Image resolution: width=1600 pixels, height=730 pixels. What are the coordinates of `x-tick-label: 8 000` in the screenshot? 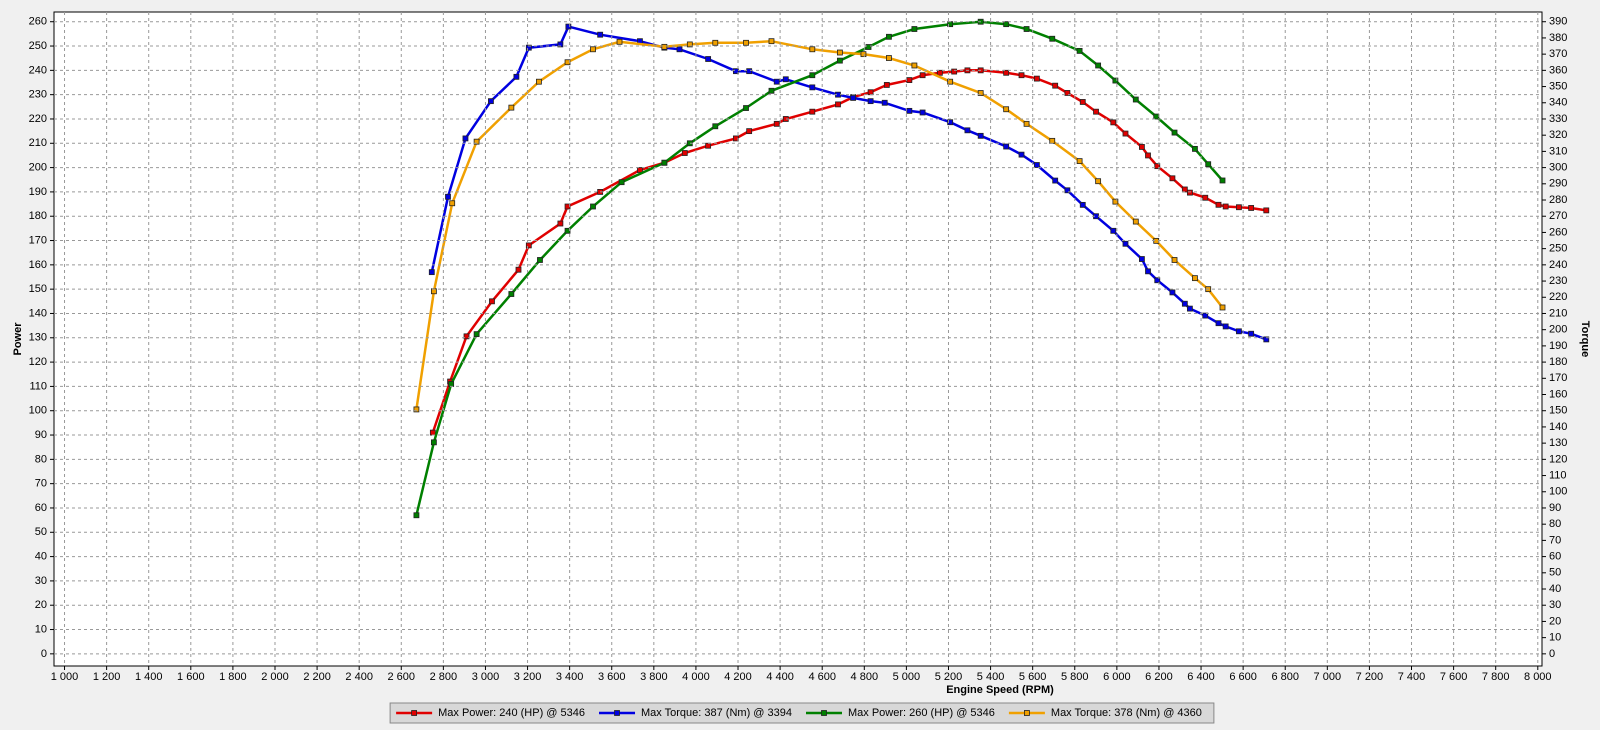 It's located at (1538, 677).